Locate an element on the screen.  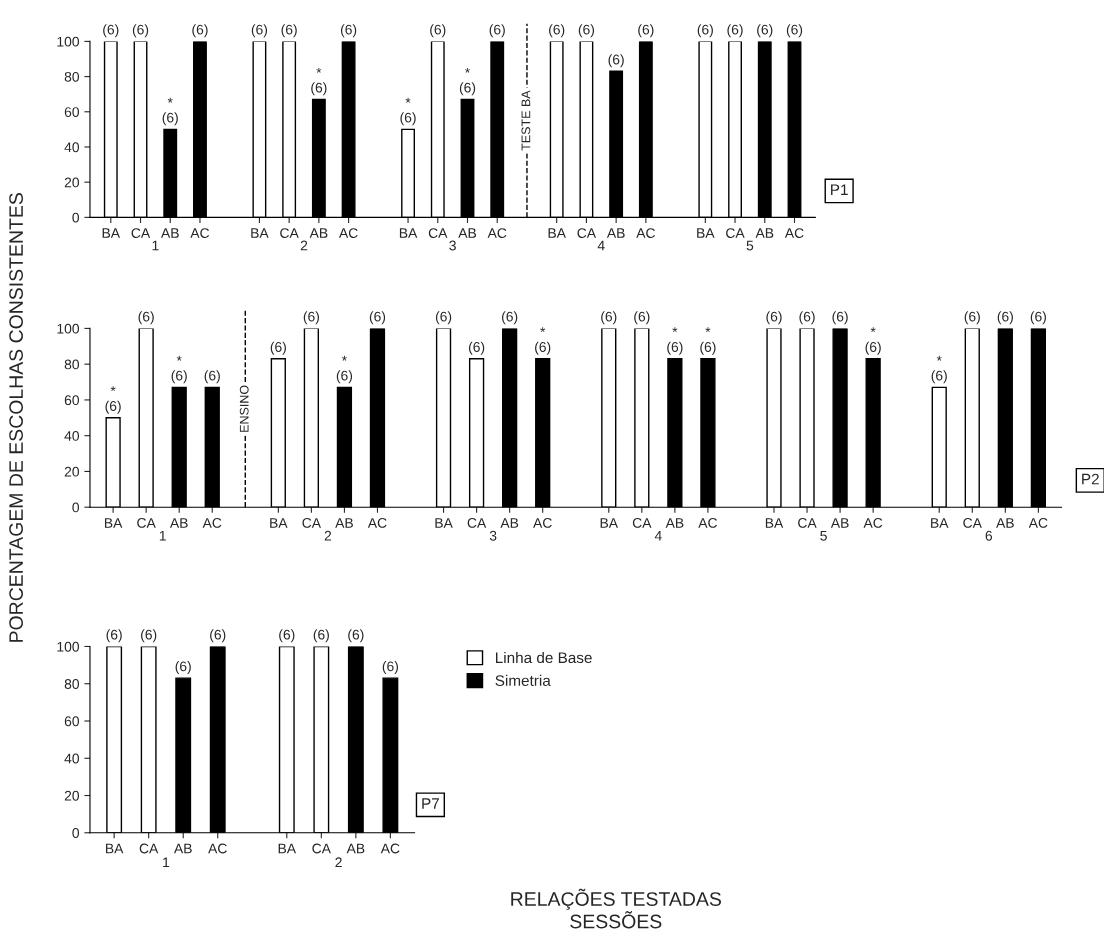
legend-label: Simetria is located at coordinates (523, 680).